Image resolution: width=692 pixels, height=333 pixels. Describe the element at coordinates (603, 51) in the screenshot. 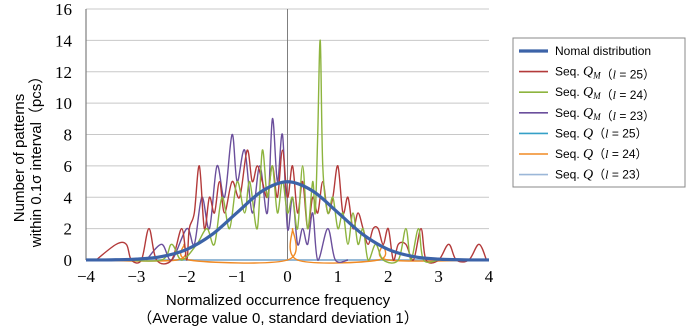

I see `legend-label: Nomal distribution` at that location.